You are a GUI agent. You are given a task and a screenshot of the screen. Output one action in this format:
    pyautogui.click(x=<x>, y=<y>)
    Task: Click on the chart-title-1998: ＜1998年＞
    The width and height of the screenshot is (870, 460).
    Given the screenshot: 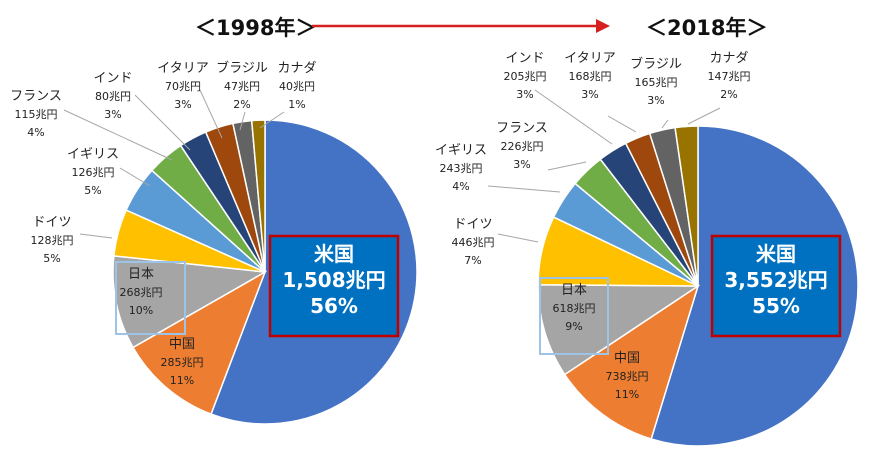 What is the action you would take?
    pyautogui.click(x=256, y=28)
    